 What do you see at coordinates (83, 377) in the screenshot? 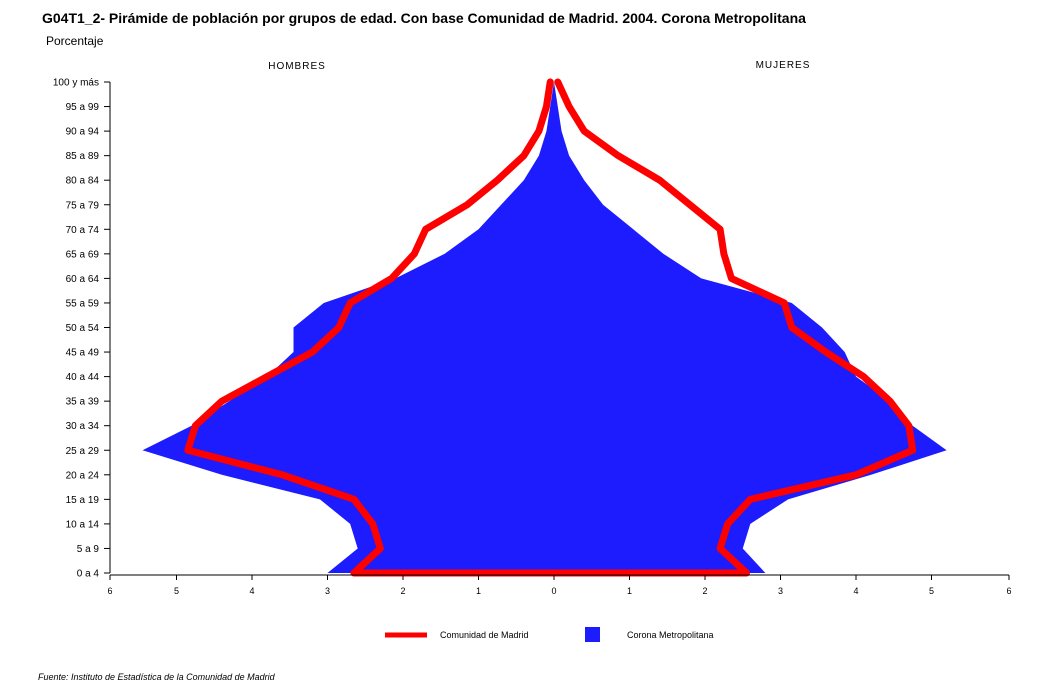
I see `y-tick-label: 40 a 44` at bounding box center [83, 377].